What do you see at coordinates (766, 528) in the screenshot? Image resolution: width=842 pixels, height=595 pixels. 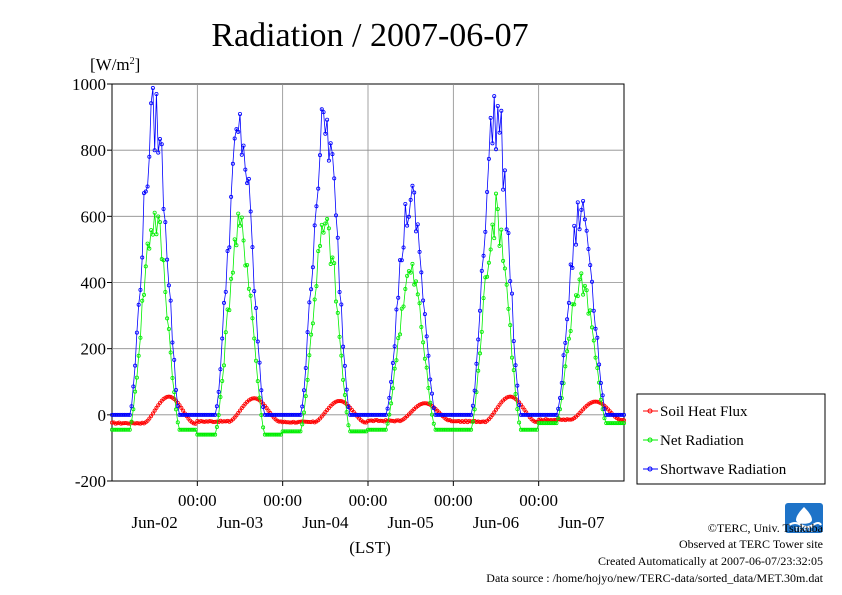 I see `credit-copyright: ©TERC, Univ. Tsukuba` at bounding box center [766, 528].